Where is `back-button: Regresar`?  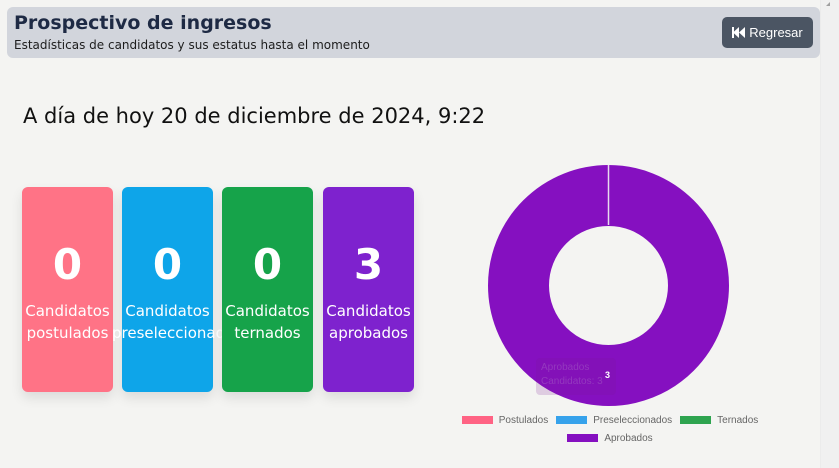
back-button: Regresar is located at coordinates (767, 32).